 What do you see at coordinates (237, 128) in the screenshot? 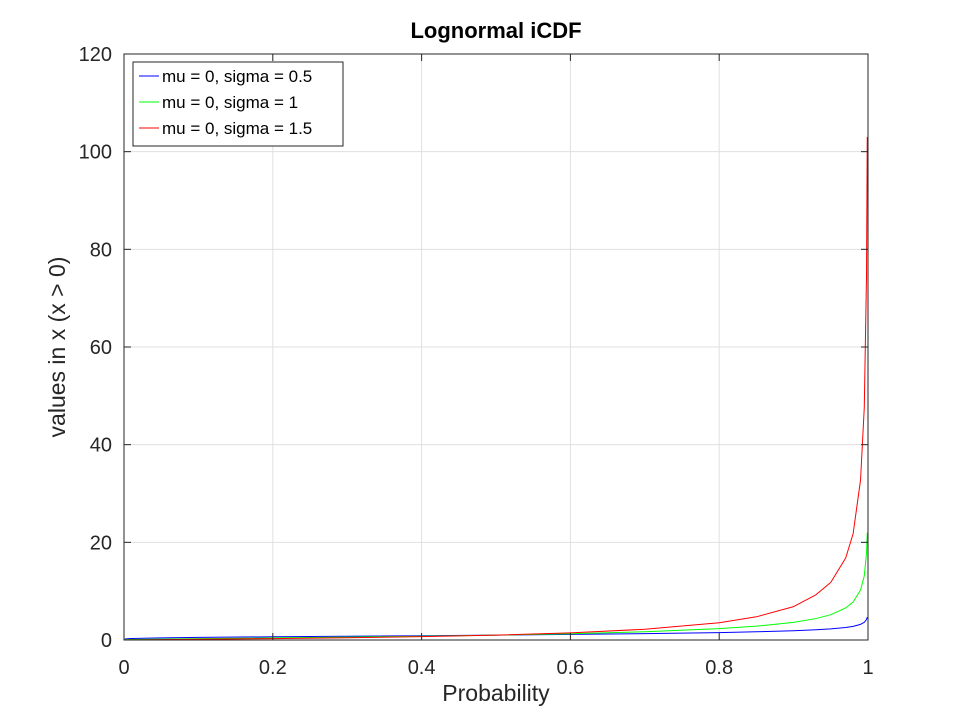
I see `legend-label-3: mu = 0, sigma = 1.5` at bounding box center [237, 128].